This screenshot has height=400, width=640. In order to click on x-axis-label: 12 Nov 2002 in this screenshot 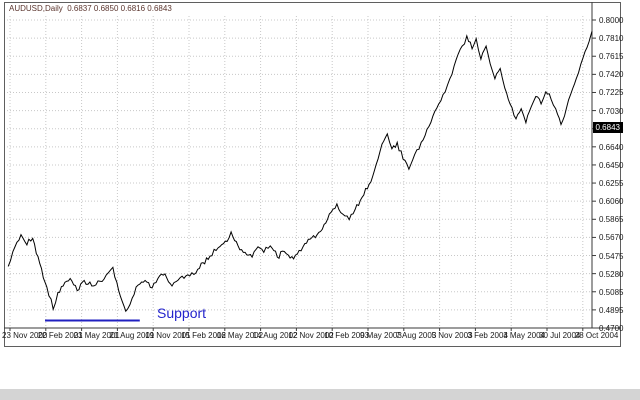, I will do `click(311, 335)`.